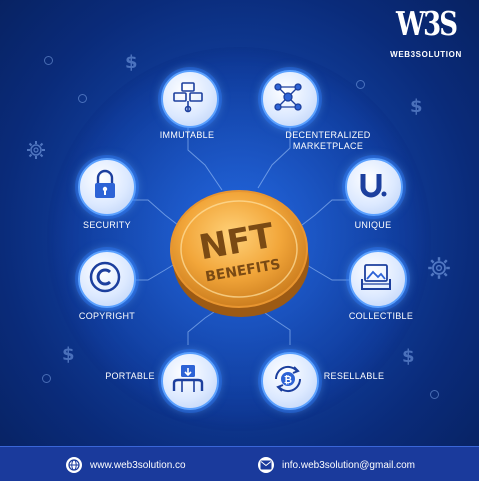 This screenshot has height=481, width=479. I want to click on globe-icon, so click(74, 465).